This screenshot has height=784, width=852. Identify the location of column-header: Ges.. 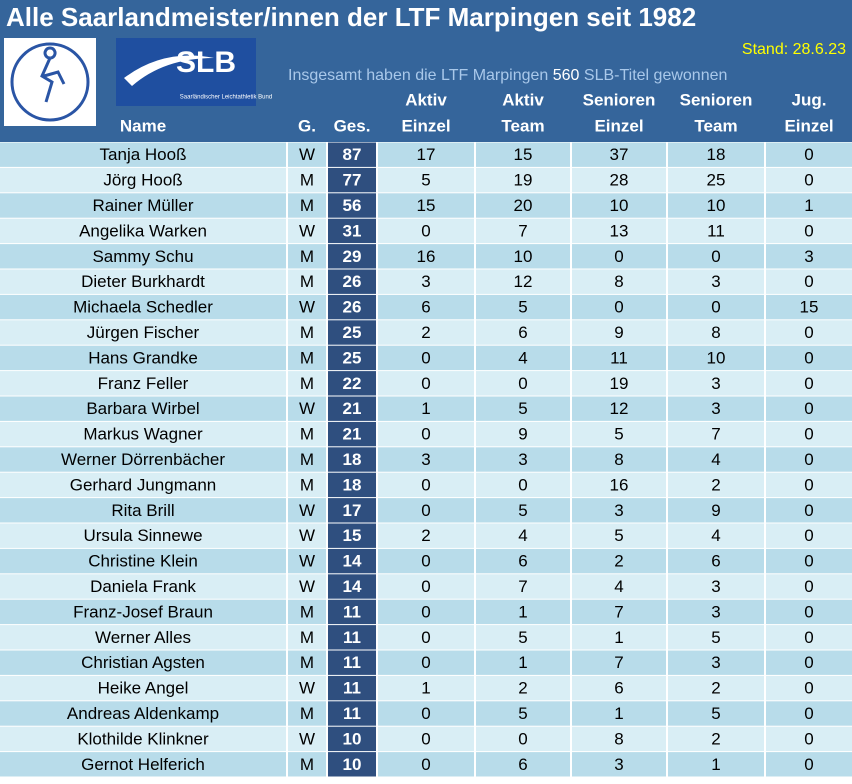
(352, 125).